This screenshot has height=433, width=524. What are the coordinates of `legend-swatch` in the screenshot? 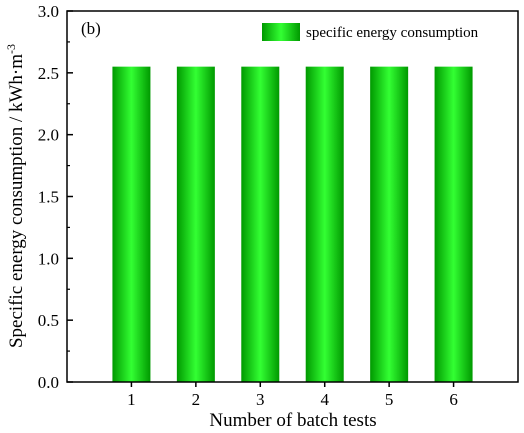 It's located at (281, 32).